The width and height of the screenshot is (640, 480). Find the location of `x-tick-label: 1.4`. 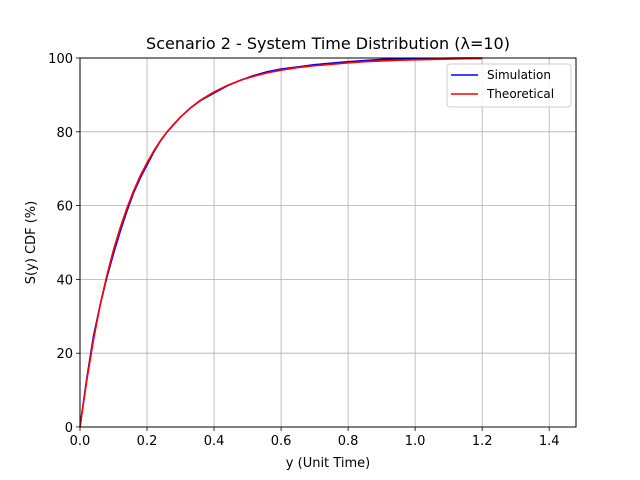

x-tick-label: 1.4 is located at coordinates (549, 441).